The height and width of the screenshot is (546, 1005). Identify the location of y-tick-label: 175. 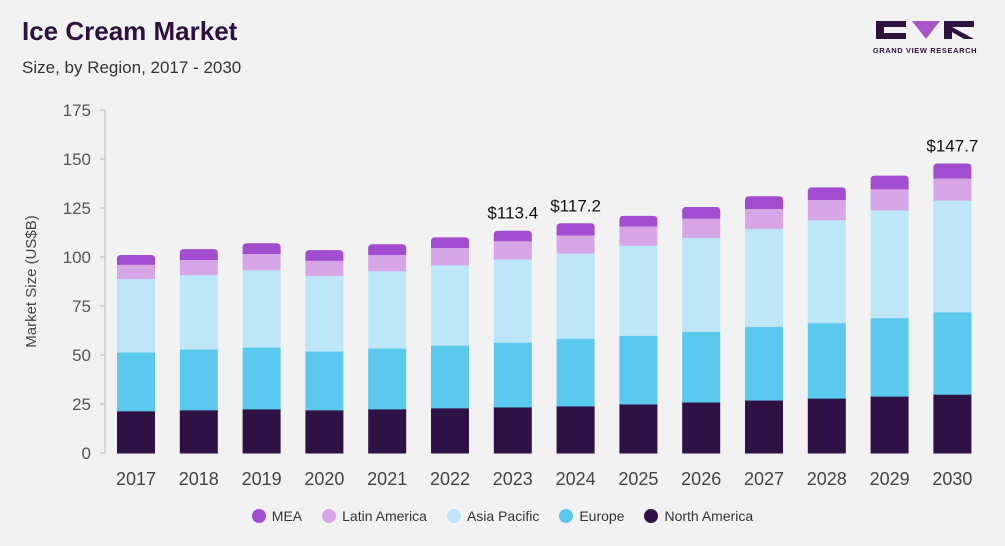
(77, 110).